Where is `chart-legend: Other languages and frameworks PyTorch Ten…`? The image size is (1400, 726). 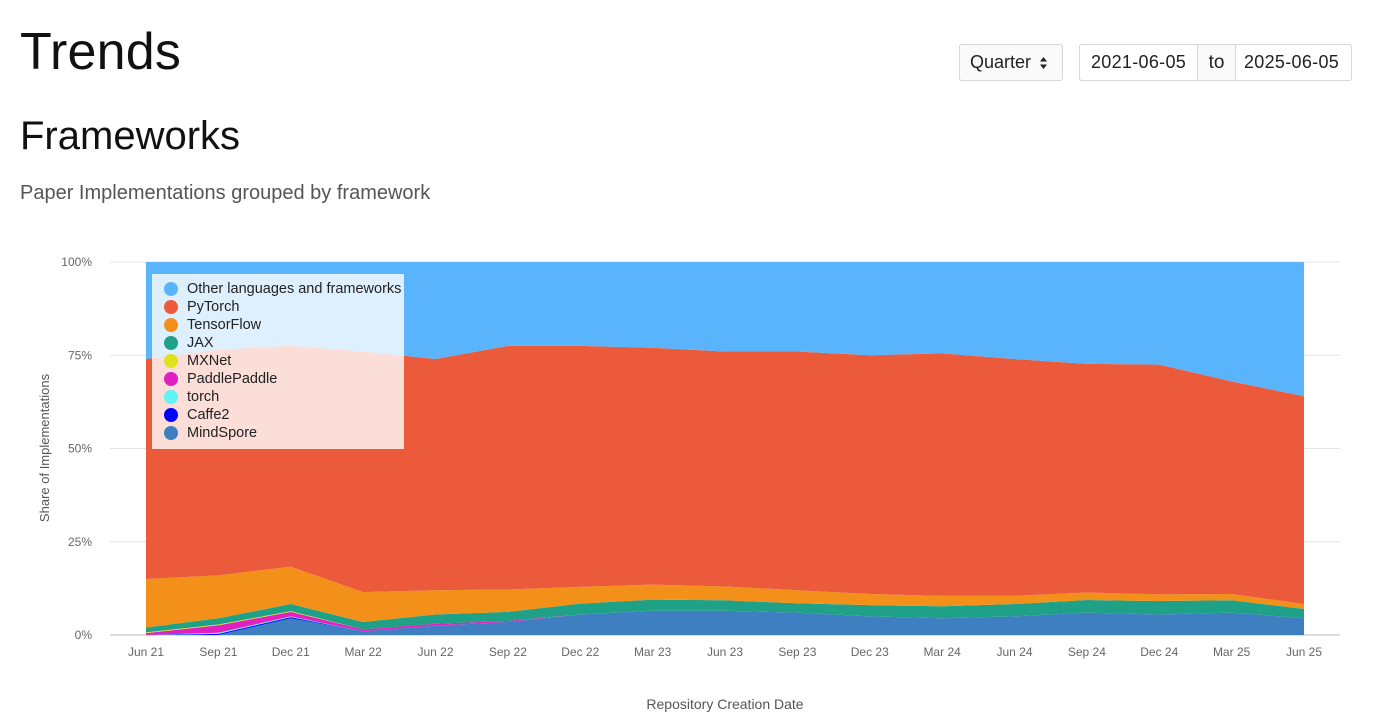 chart-legend: Other languages and frameworks PyTorch Ten… is located at coordinates (278, 361).